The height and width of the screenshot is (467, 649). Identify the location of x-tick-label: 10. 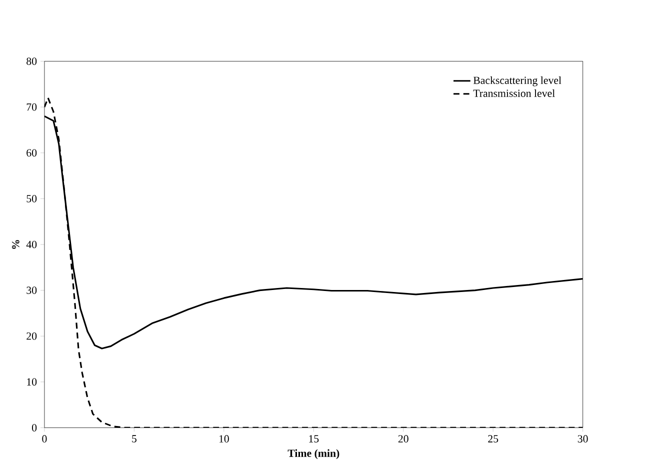
(224, 438).